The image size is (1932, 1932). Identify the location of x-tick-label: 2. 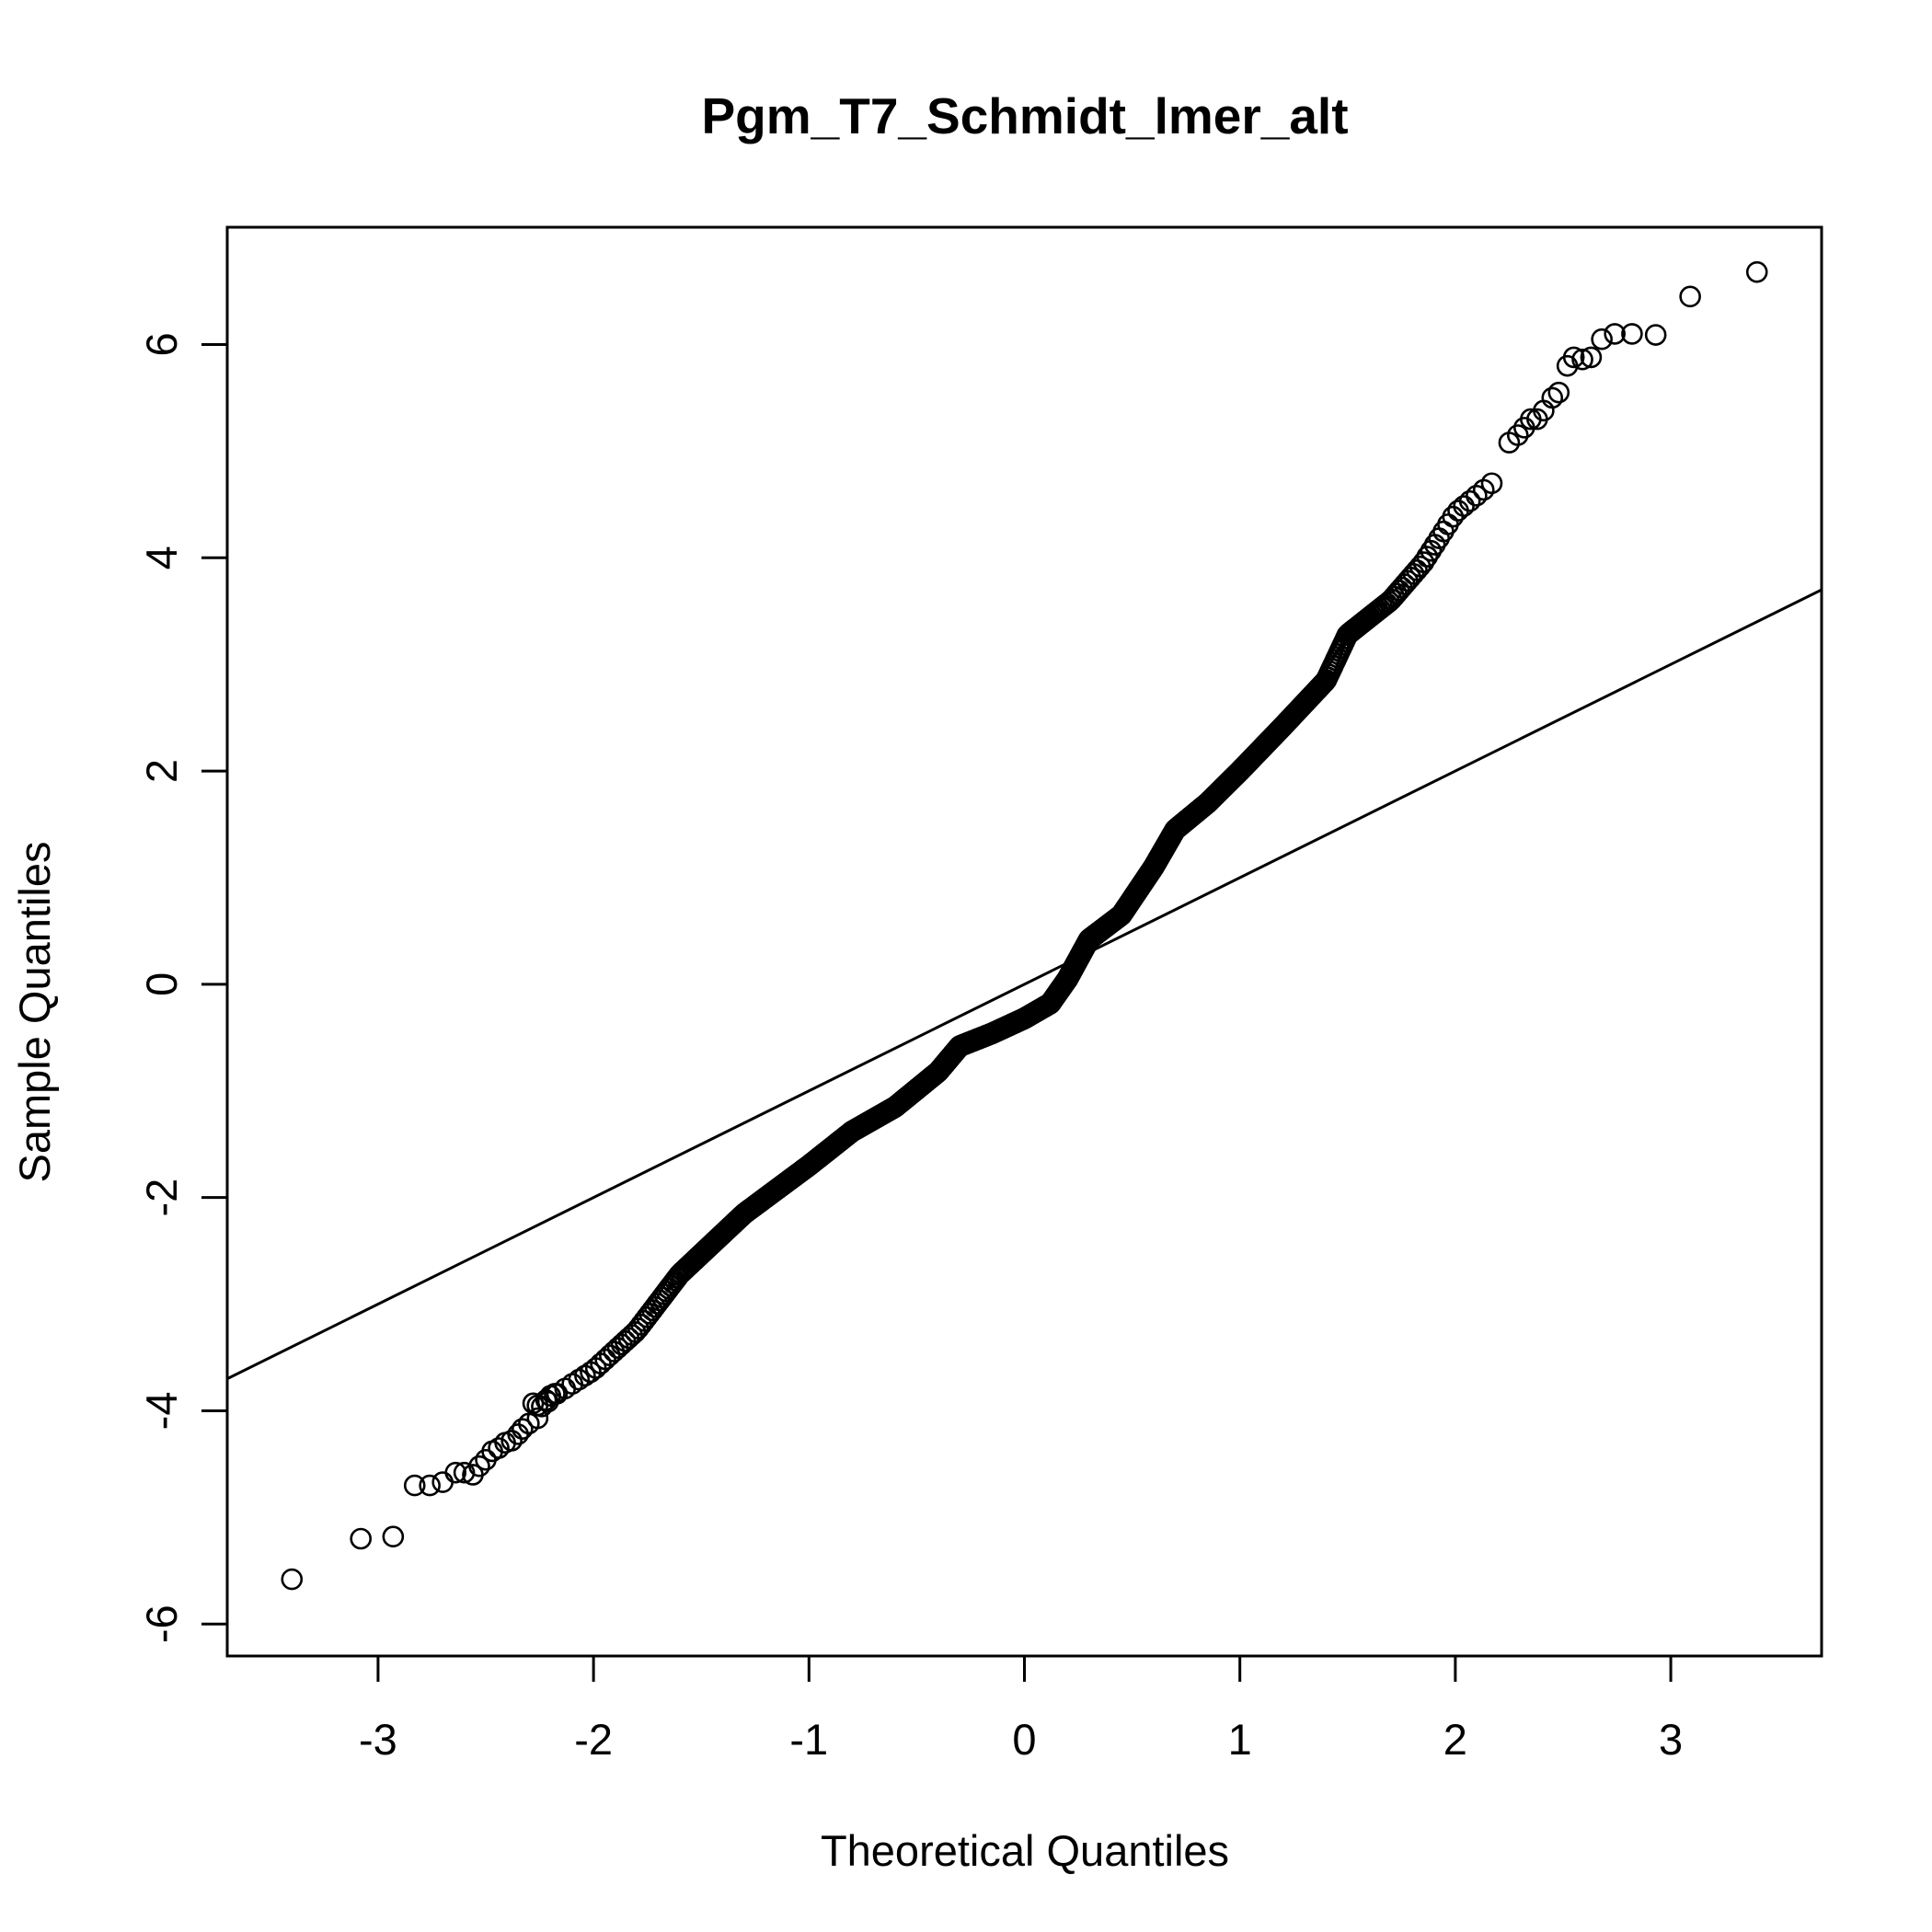
(1455, 1739).